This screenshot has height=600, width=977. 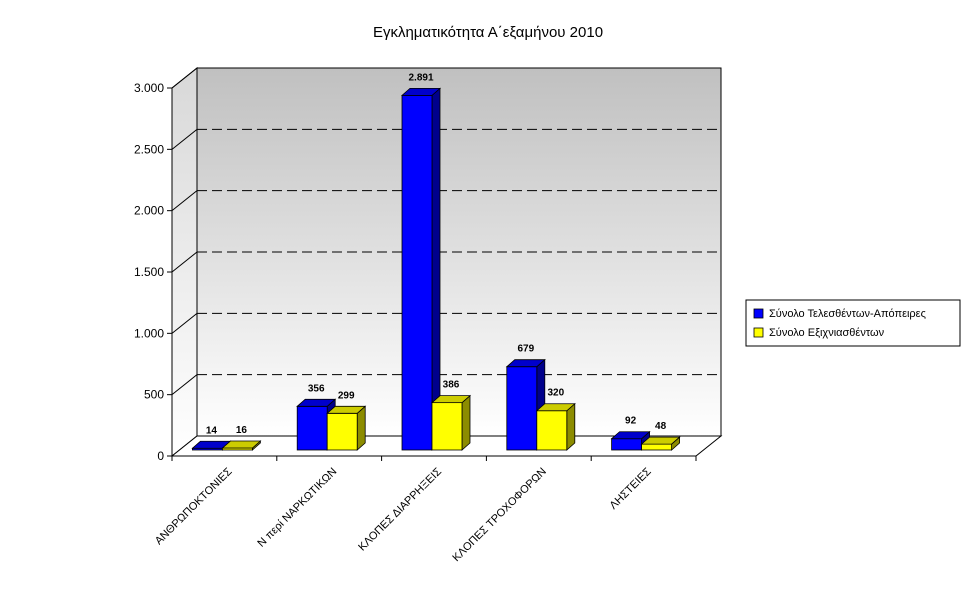 I want to click on y-axis-ticks: 0 500 1.000 1.500 2.000 2.500 3.000, so click(x=153, y=272).